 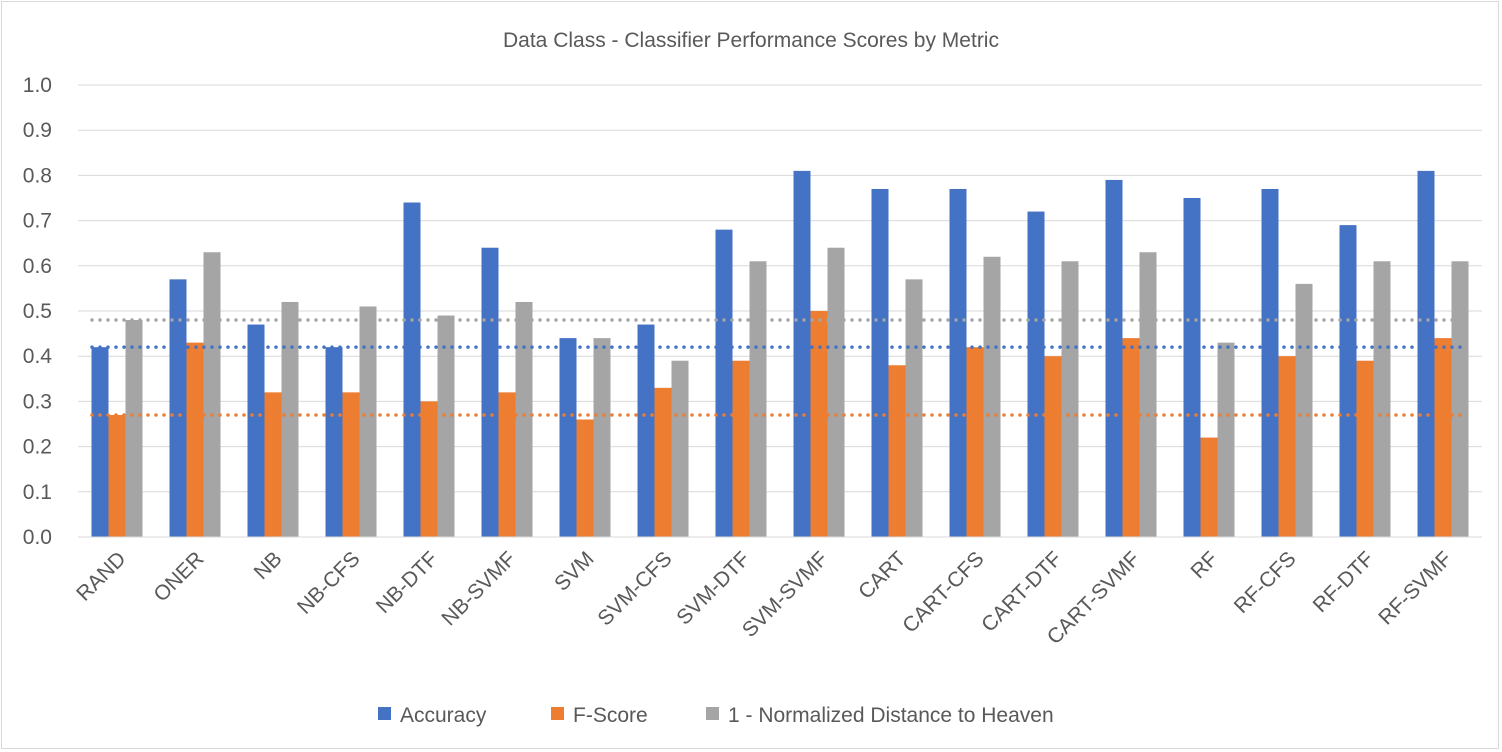 What do you see at coordinates (268, 565) in the screenshot?
I see `x-tick-label: NB` at bounding box center [268, 565].